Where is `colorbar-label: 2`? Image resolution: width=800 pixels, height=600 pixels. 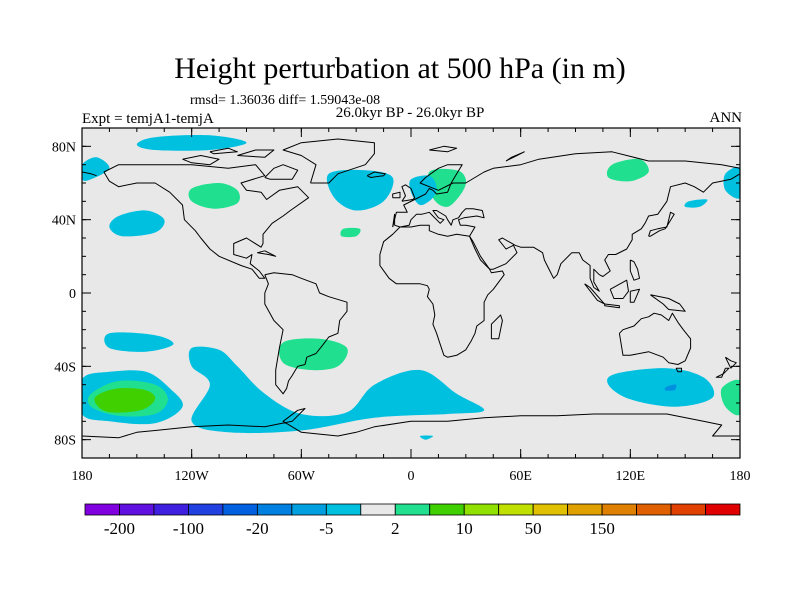 colorbar-label: 2 is located at coordinates (395, 528).